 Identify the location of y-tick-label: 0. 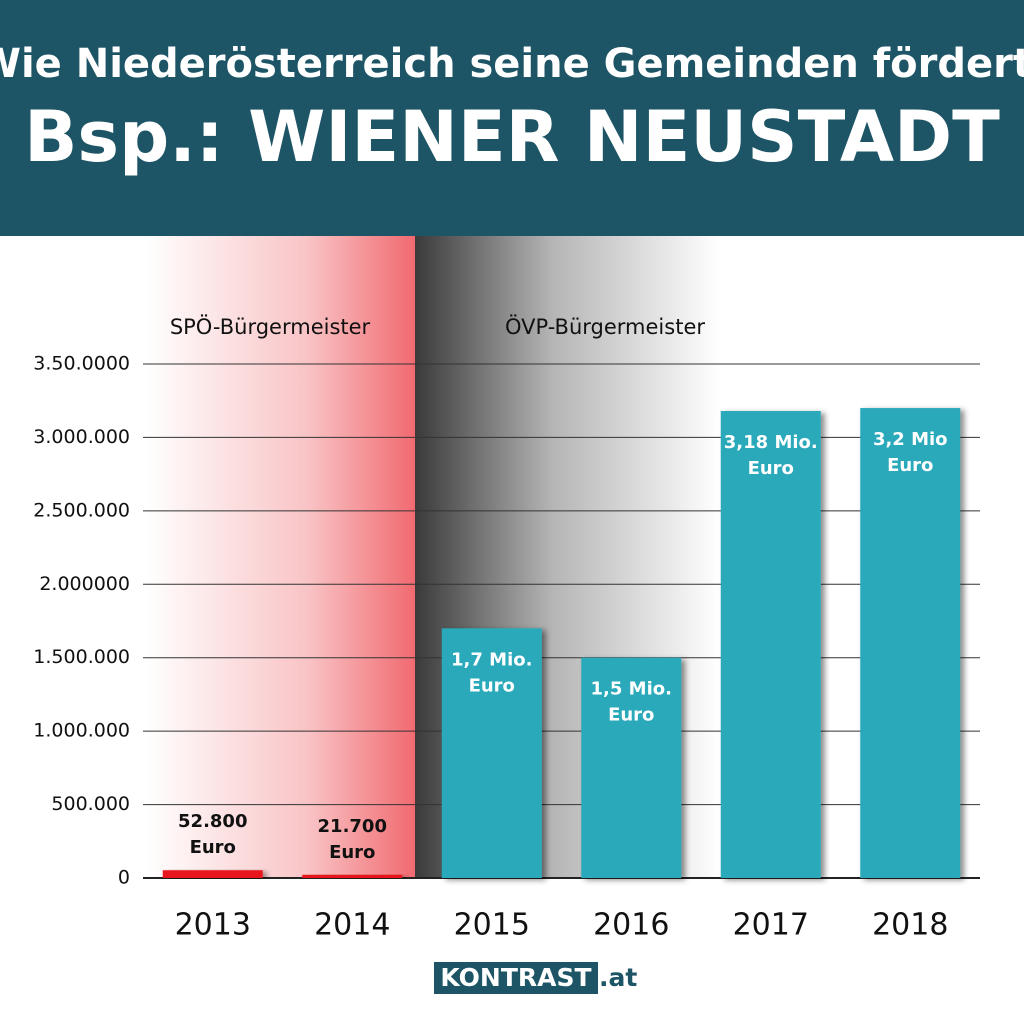
(124, 878).